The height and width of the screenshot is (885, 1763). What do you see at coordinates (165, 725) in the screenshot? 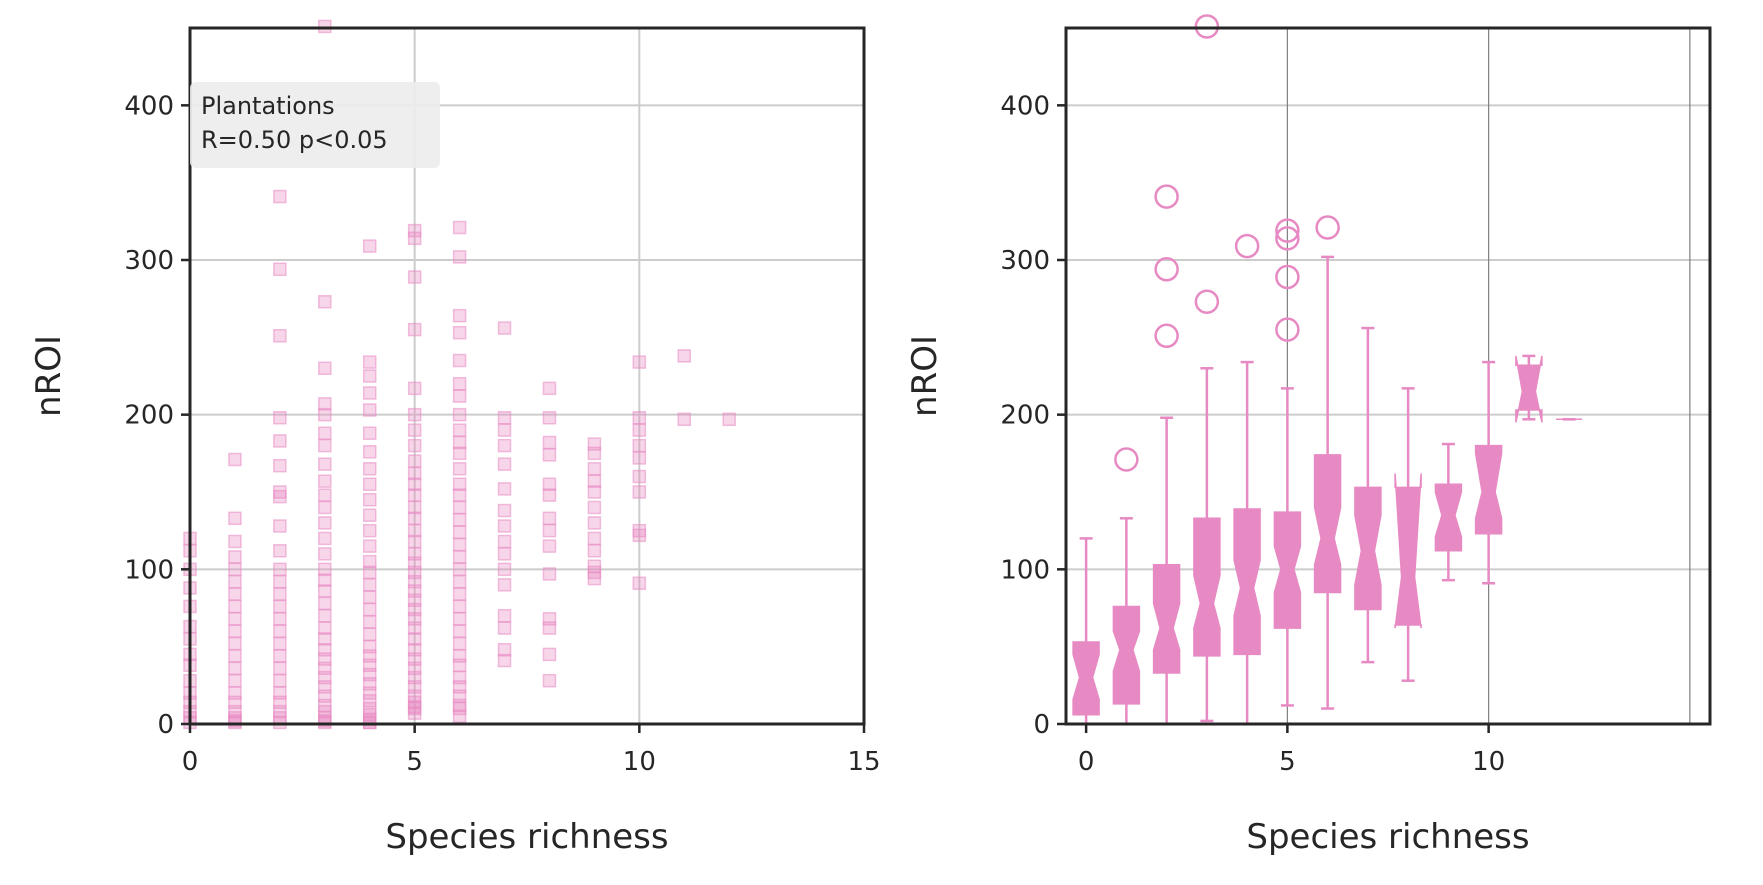
I see `y-tick-label: 0` at bounding box center [165, 725].